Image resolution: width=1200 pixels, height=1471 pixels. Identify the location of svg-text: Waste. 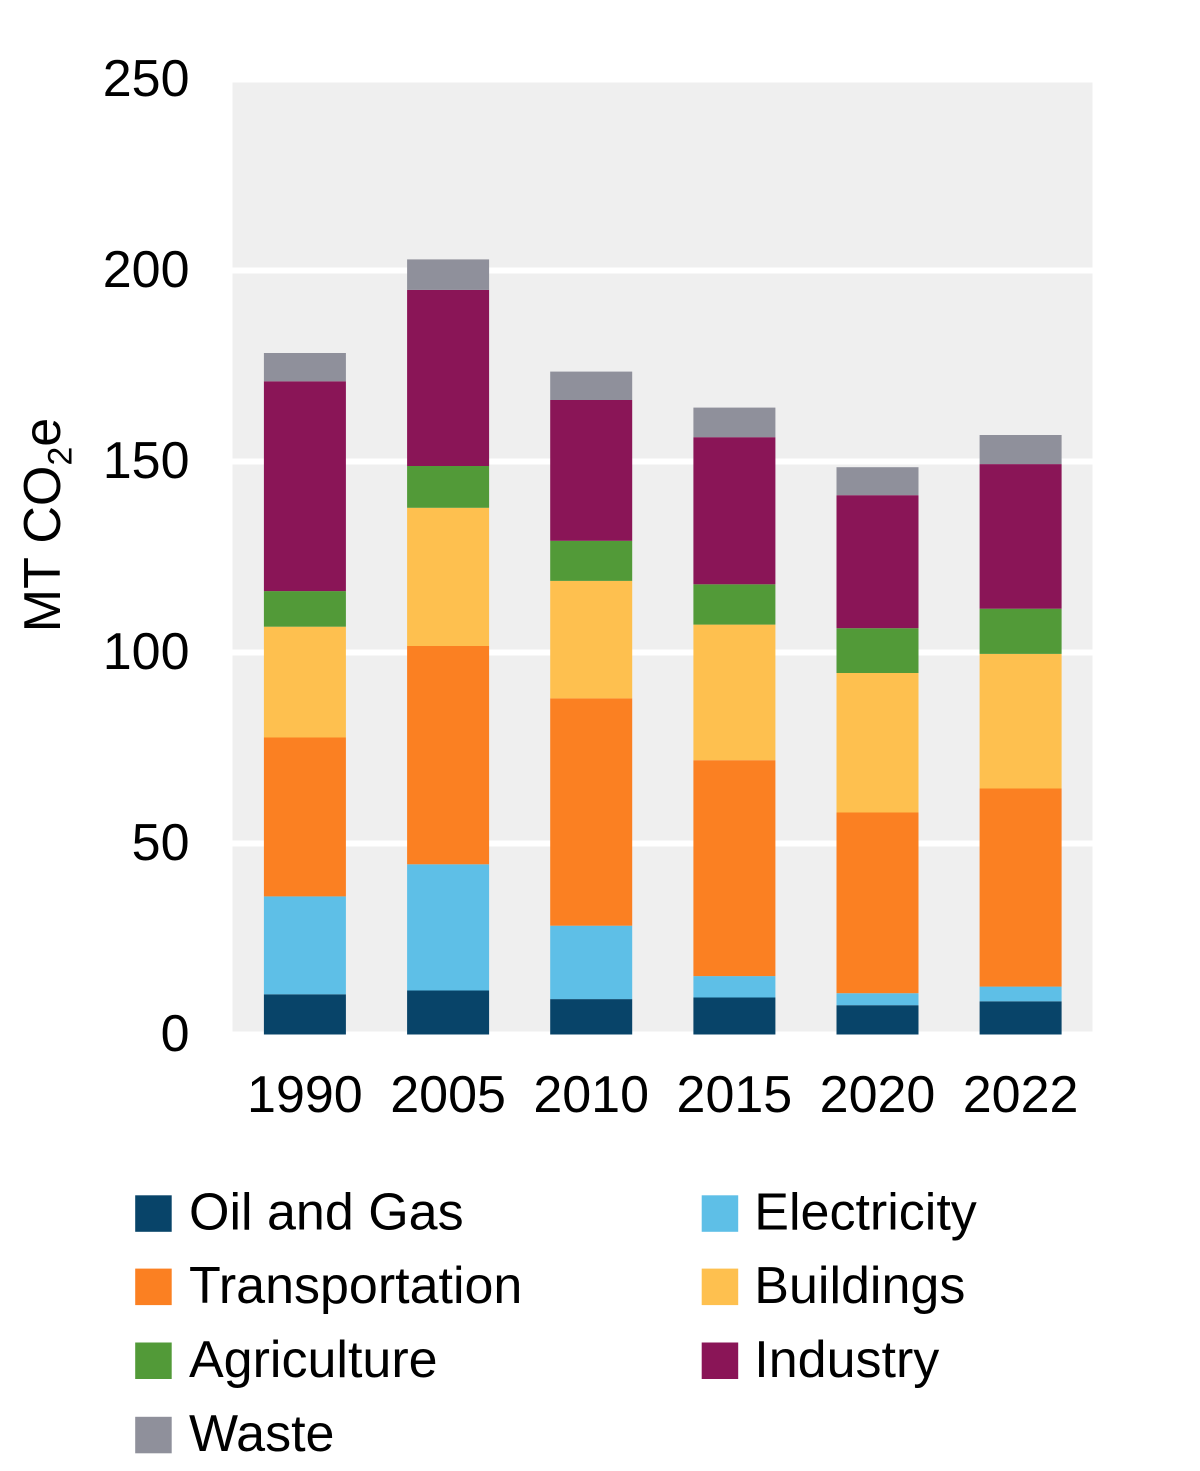
(261, 1434).